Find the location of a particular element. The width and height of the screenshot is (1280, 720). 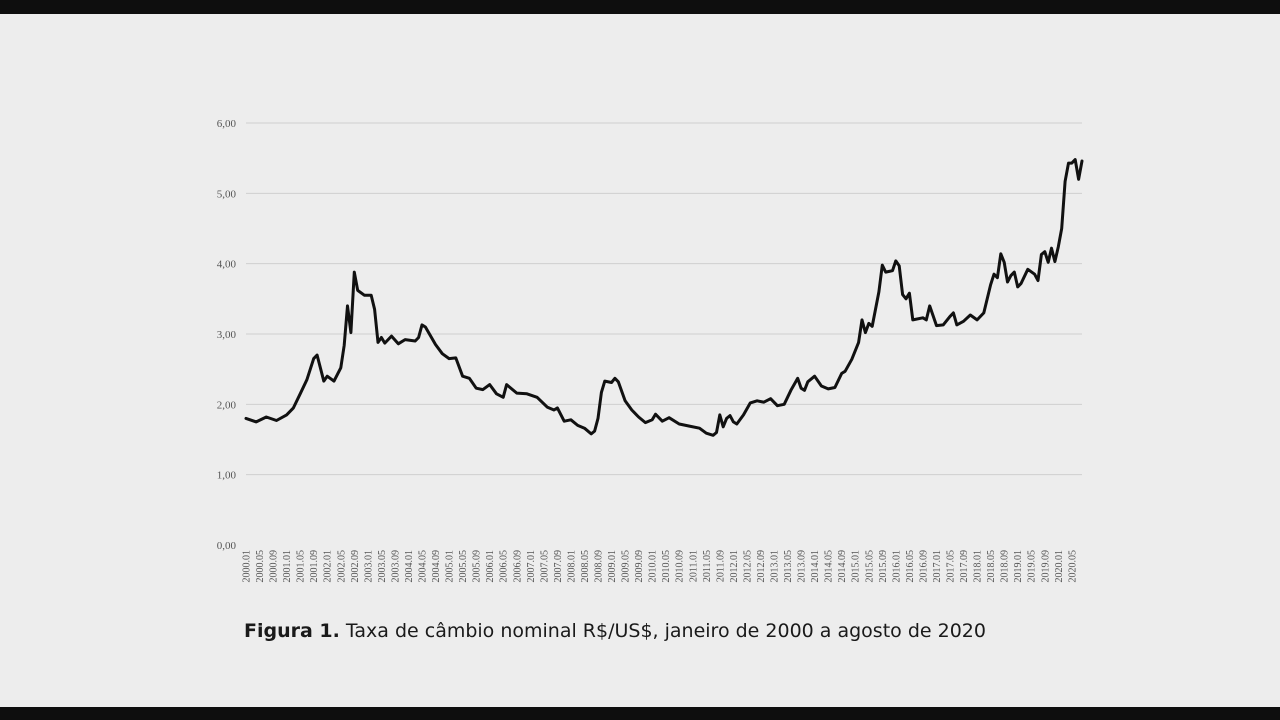

y-tick-label: 4,00 is located at coordinates (227, 265).